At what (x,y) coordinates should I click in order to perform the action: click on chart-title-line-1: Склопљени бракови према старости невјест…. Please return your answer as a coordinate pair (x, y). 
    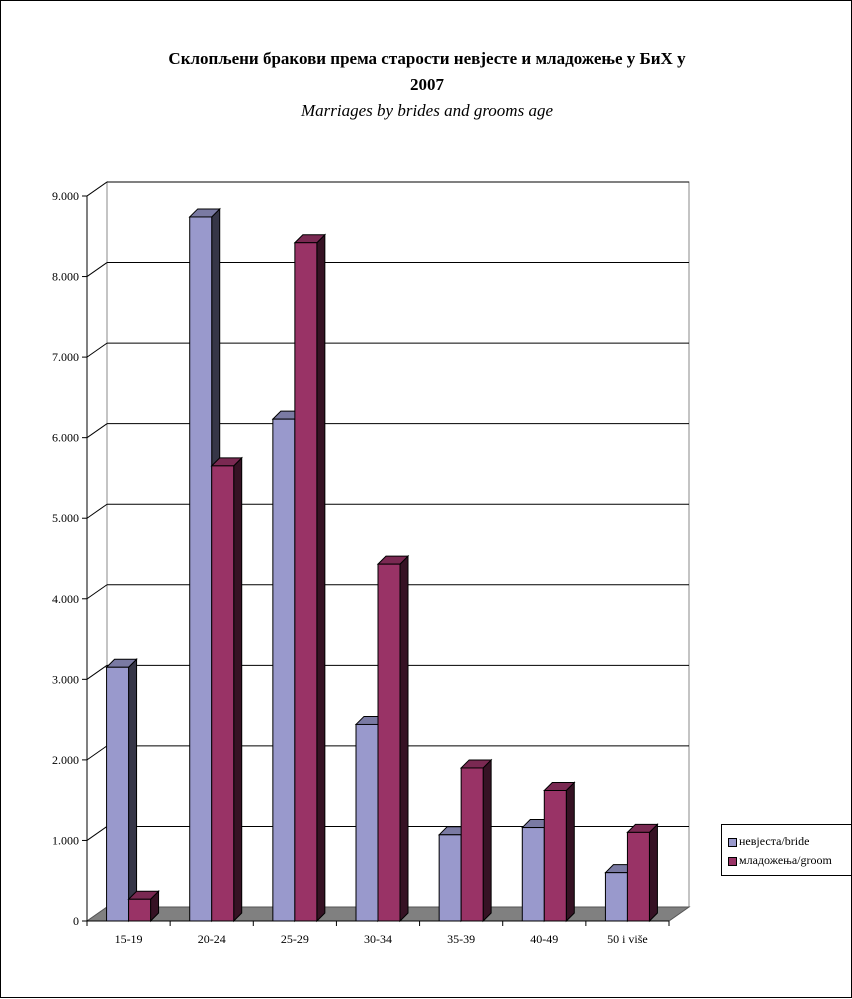
    Looking at the image, I should click on (427, 58).